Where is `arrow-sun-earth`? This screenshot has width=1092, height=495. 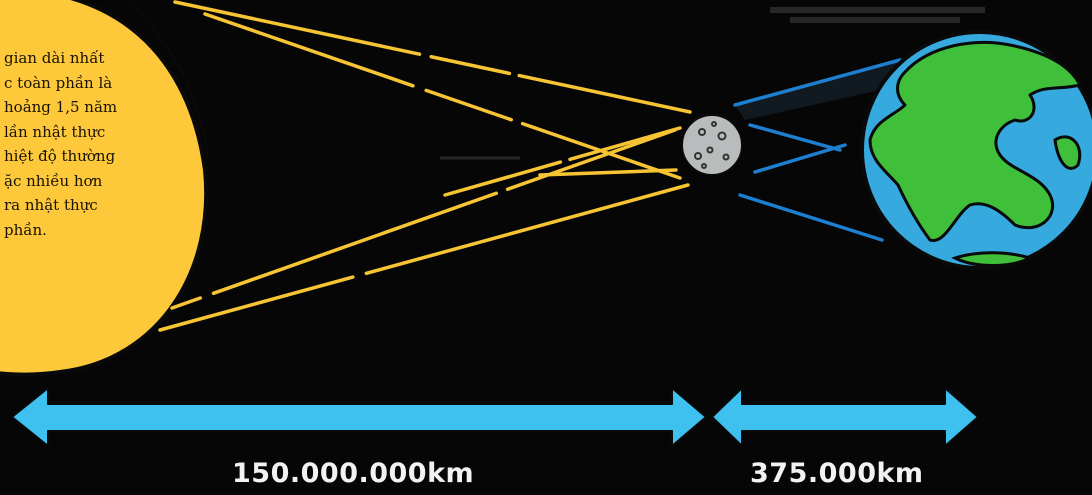 arrow-sun-earth is located at coordinates (359, 417).